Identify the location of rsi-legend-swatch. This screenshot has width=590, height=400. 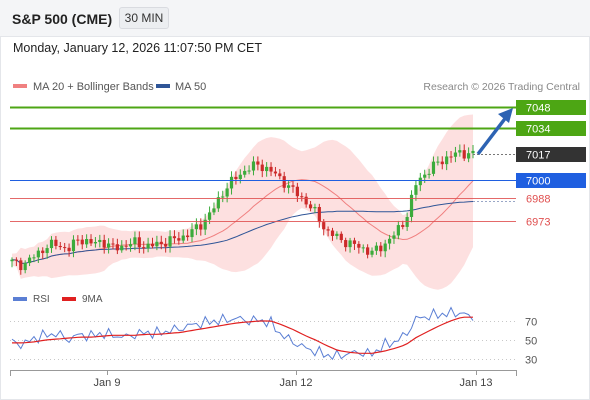
(20, 299).